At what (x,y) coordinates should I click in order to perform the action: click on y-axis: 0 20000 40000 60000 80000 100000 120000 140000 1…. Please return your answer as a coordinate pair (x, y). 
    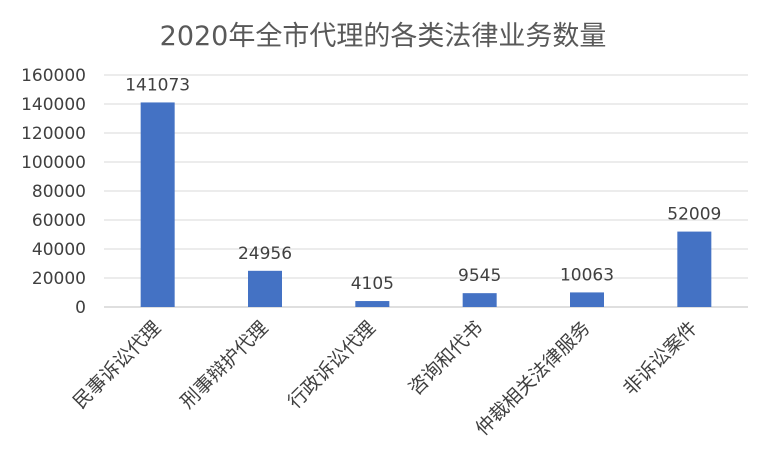
    Looking at the image, I should click on (53, 192).